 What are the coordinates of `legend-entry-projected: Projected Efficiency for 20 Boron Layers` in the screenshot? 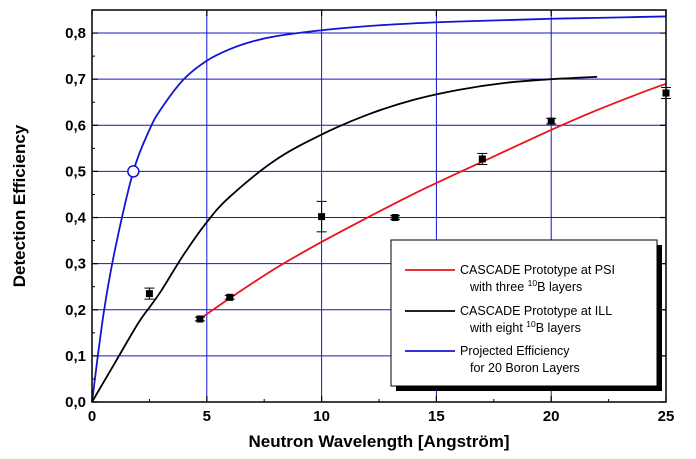 It's located at (492, 359).